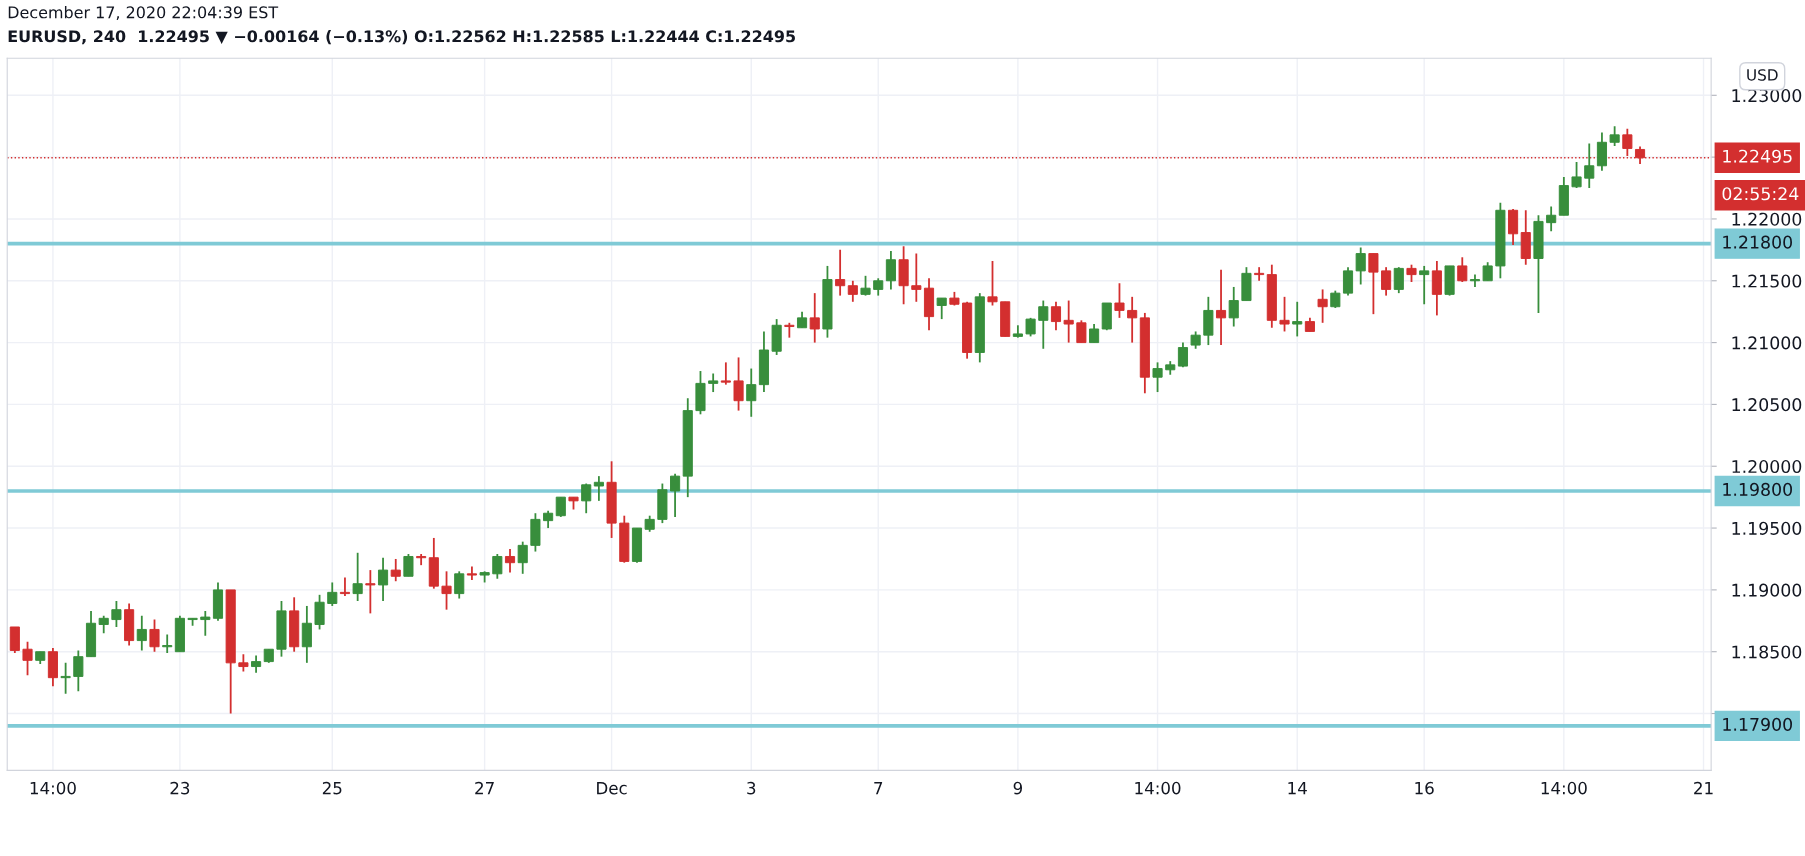  What do you see at coordinates (1757, 724) in the screenshot?
I see `ref-line-label: 1.17900` at bounding box center [1757, 724].